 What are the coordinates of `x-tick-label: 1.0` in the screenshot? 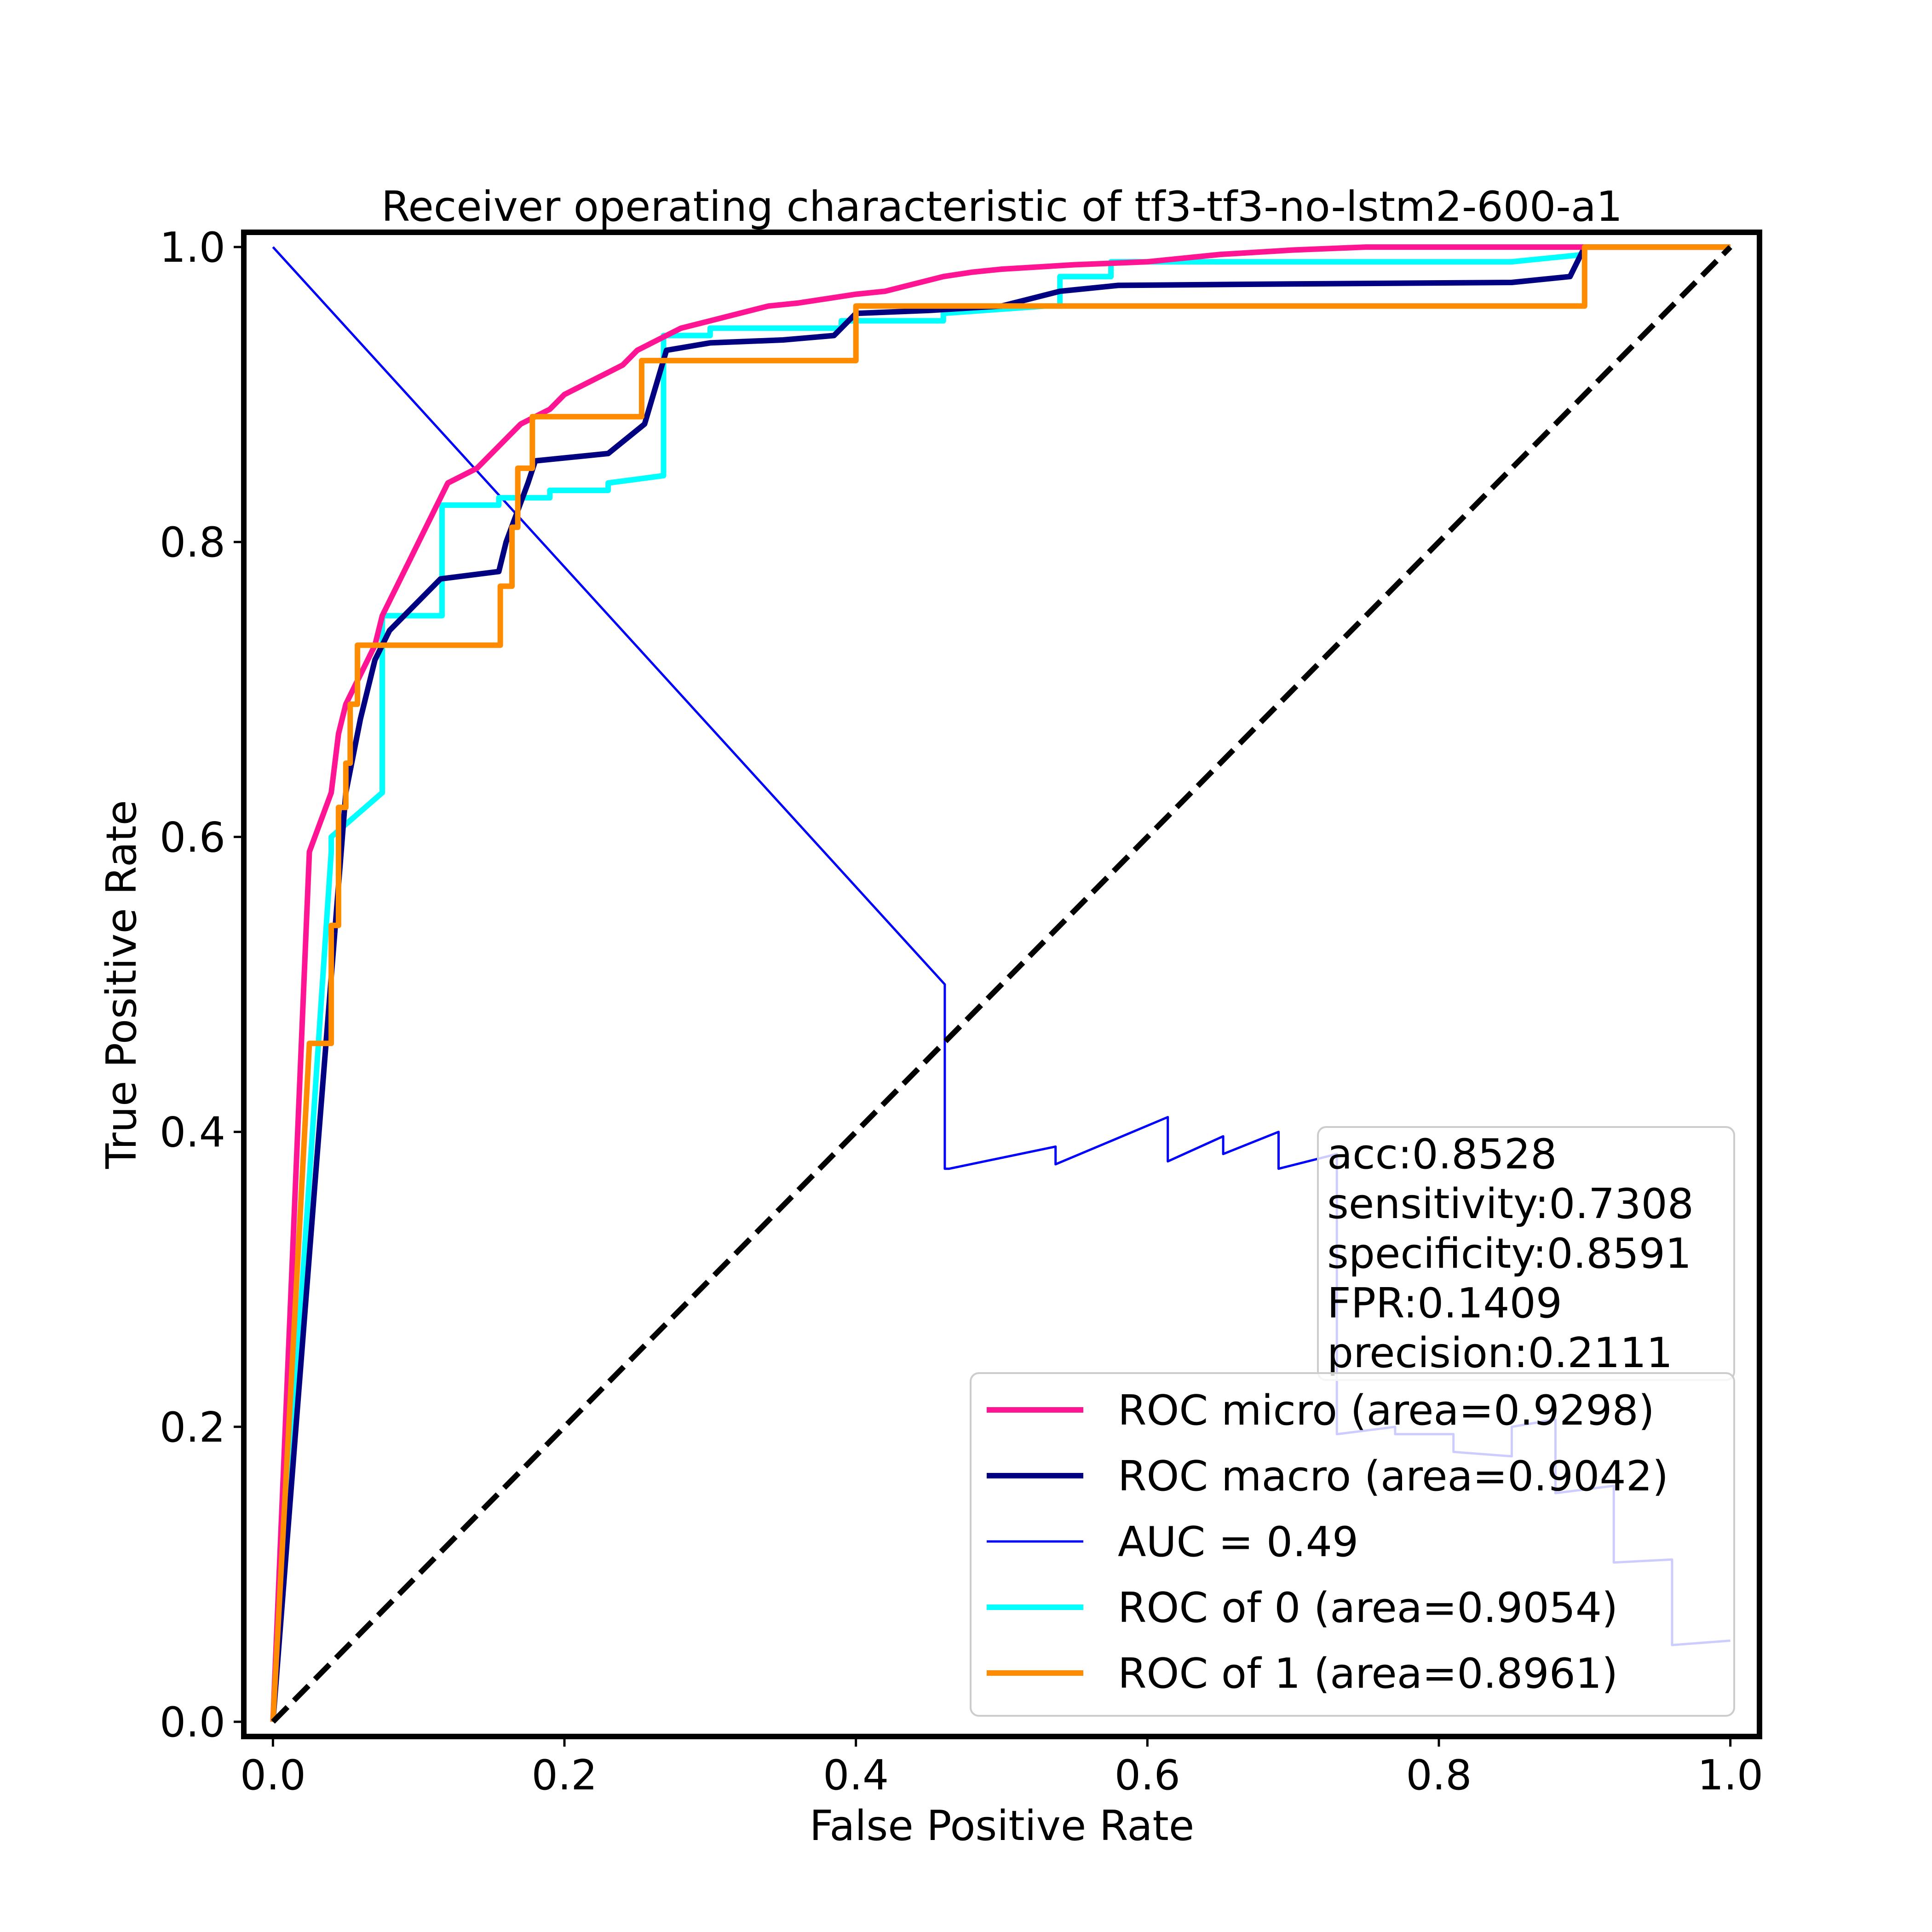 It's located at (1730, 1775).